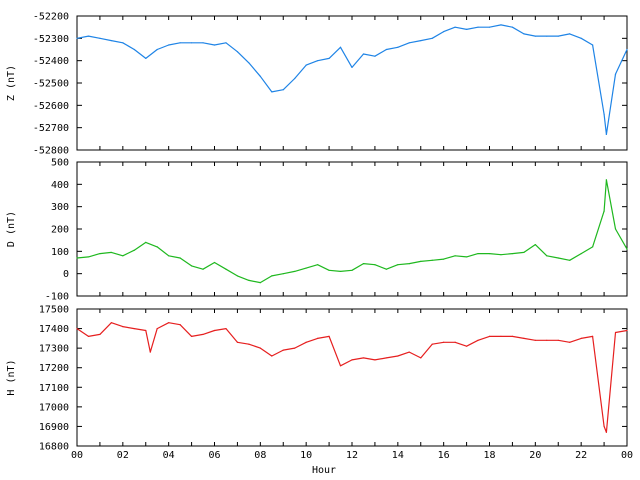 The width and height of the screenshot is (640, 480). What do you see at coordinates (51, 17) in the screenshot?
I see `y-tick-label: -52200` at bounding box center [51, 17].